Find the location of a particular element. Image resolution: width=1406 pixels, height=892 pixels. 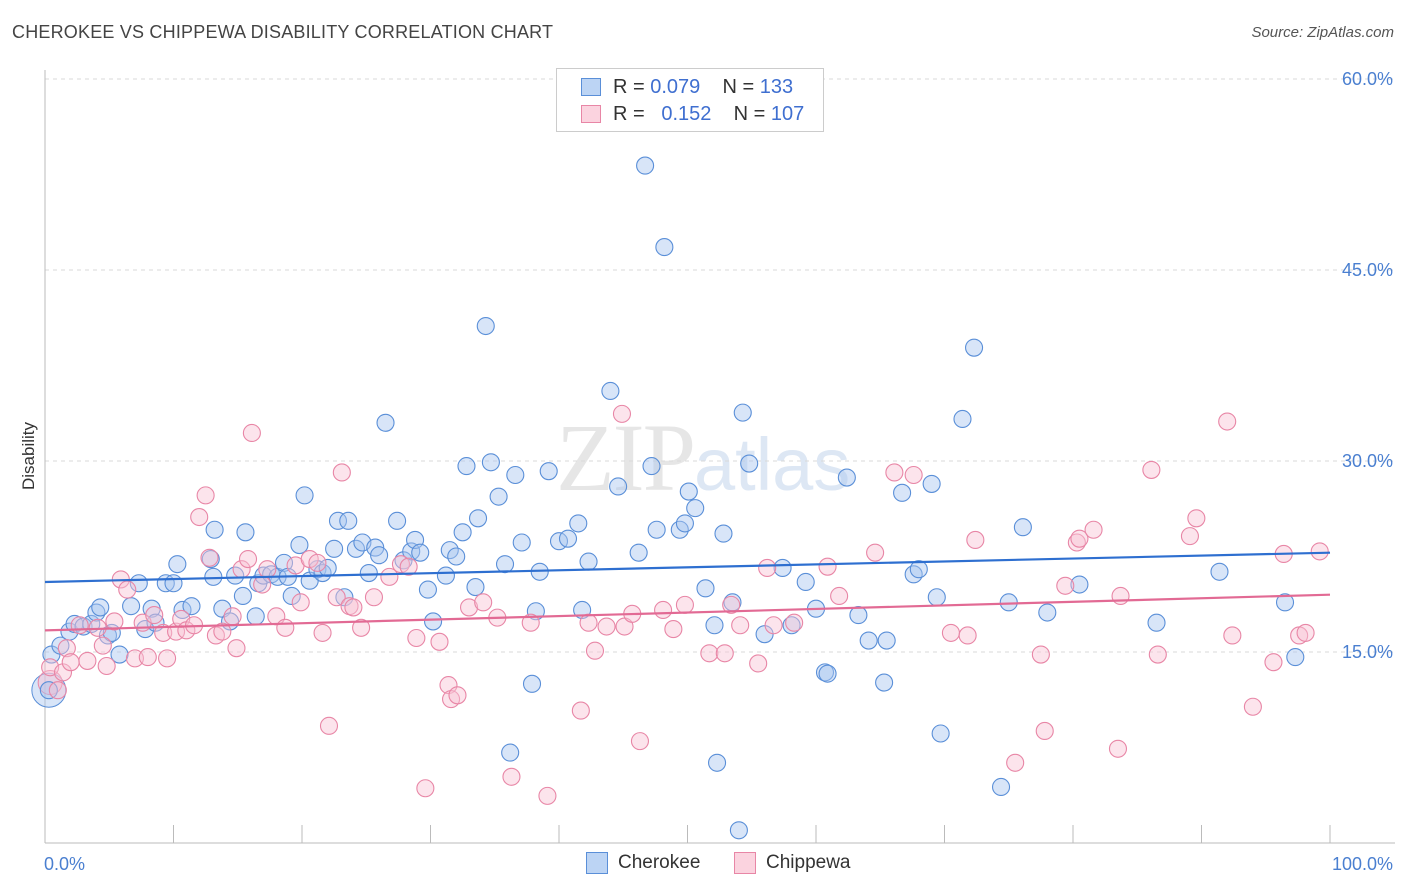

legend-n-label: N = is located at coordinates (749, 113).